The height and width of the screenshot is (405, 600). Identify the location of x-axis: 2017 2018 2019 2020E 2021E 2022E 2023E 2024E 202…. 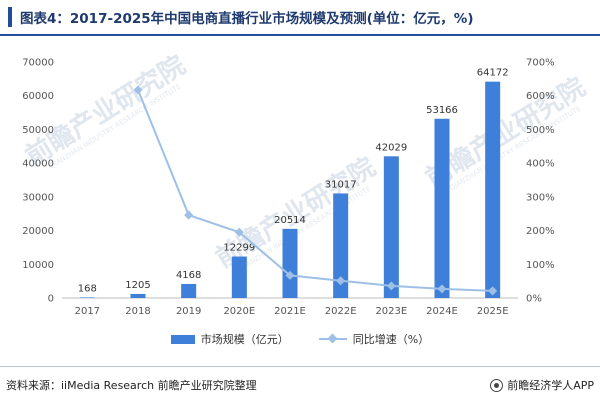
(290, 307).